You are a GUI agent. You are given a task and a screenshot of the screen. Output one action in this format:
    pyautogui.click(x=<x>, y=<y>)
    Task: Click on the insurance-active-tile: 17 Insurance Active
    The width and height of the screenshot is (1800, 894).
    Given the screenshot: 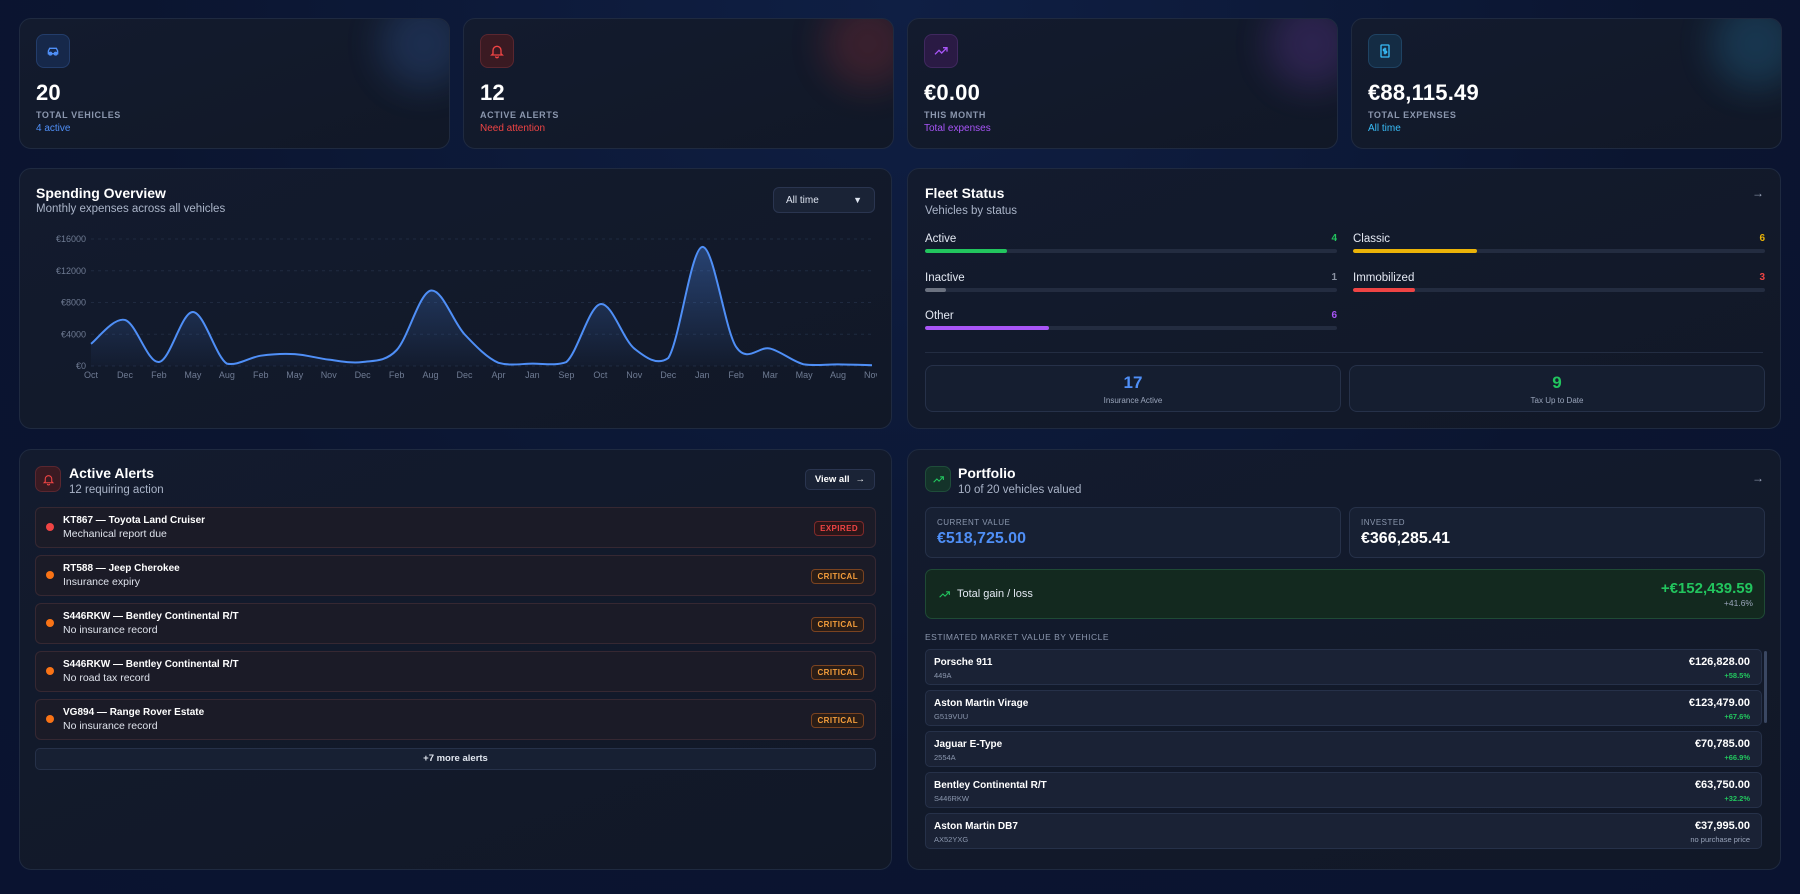 What is the action you would take?
    pyautogui.click(x=1133, y=388)
    